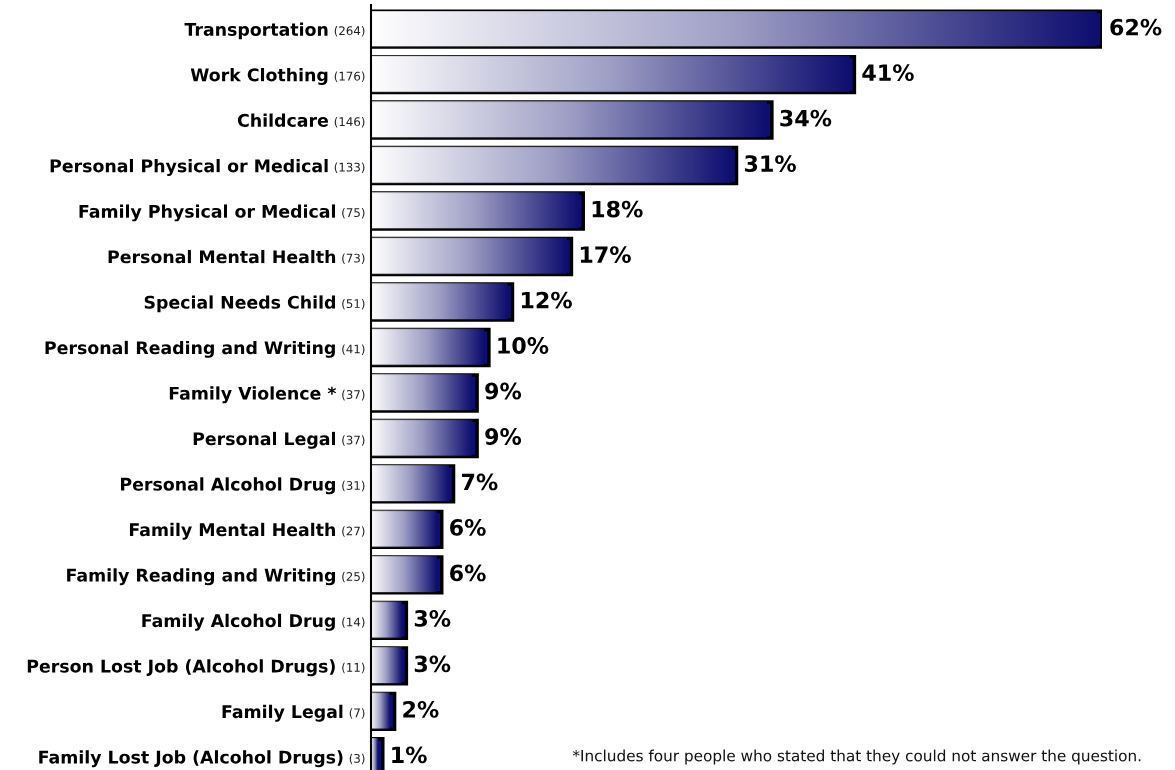  What do you see at coordinates (253, 622) in the screenshot?
I see `category-label: Family Alcohol Drug (14)` at bounding box center [253, 622].